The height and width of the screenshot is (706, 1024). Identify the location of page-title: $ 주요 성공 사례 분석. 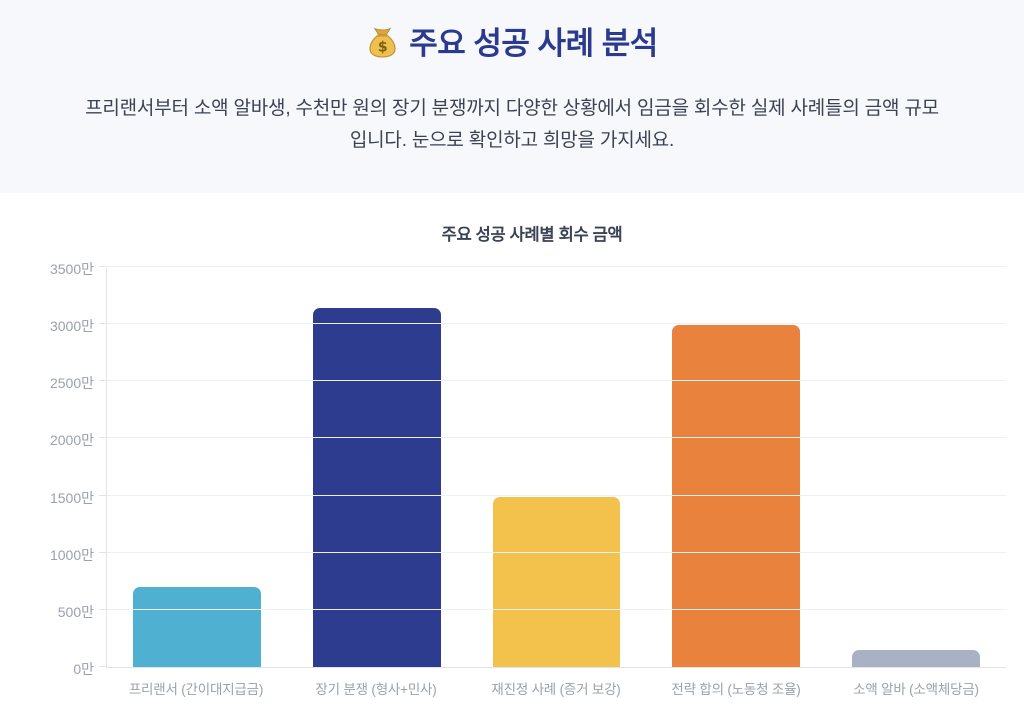
(512, 33).